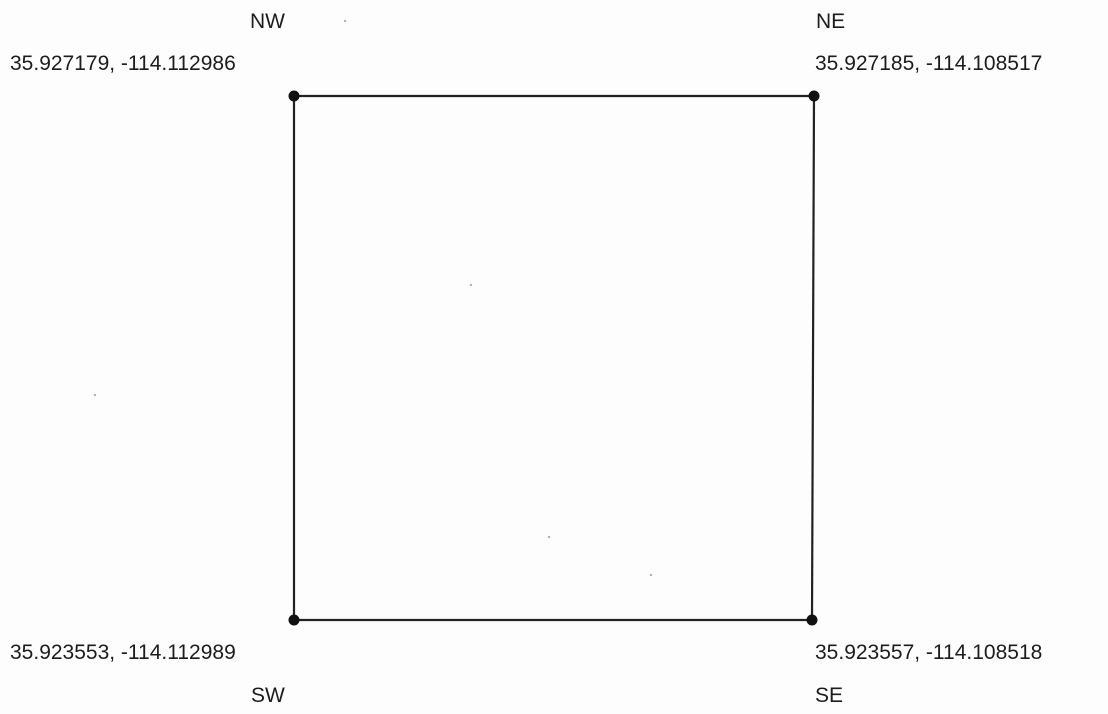 This screenshot has width=1108, height=714. What do you see at coordinates (123, 63) in the screenshot?
I see `nw-coordinates: 35.927179, -114.112986` at bounding box center [123, 63].